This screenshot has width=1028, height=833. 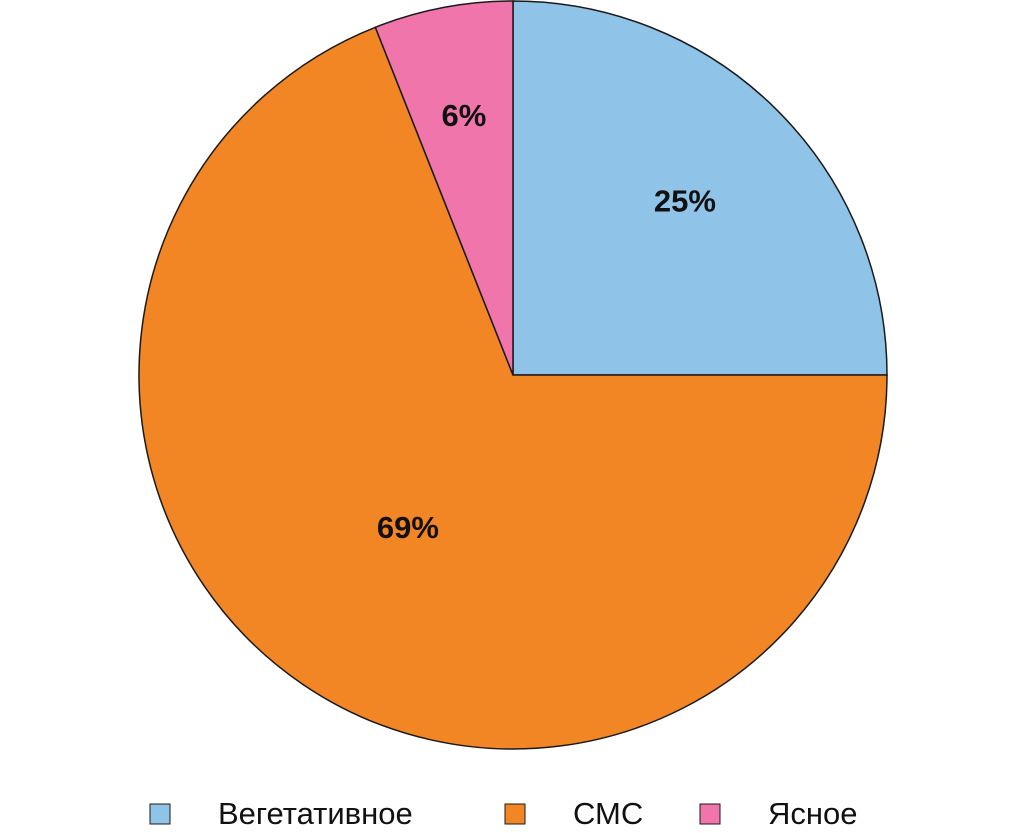 What do you see at coordinates (464, 115) in the screenshot?
I see `value-label: 6%` at bounding box center [464, 115].